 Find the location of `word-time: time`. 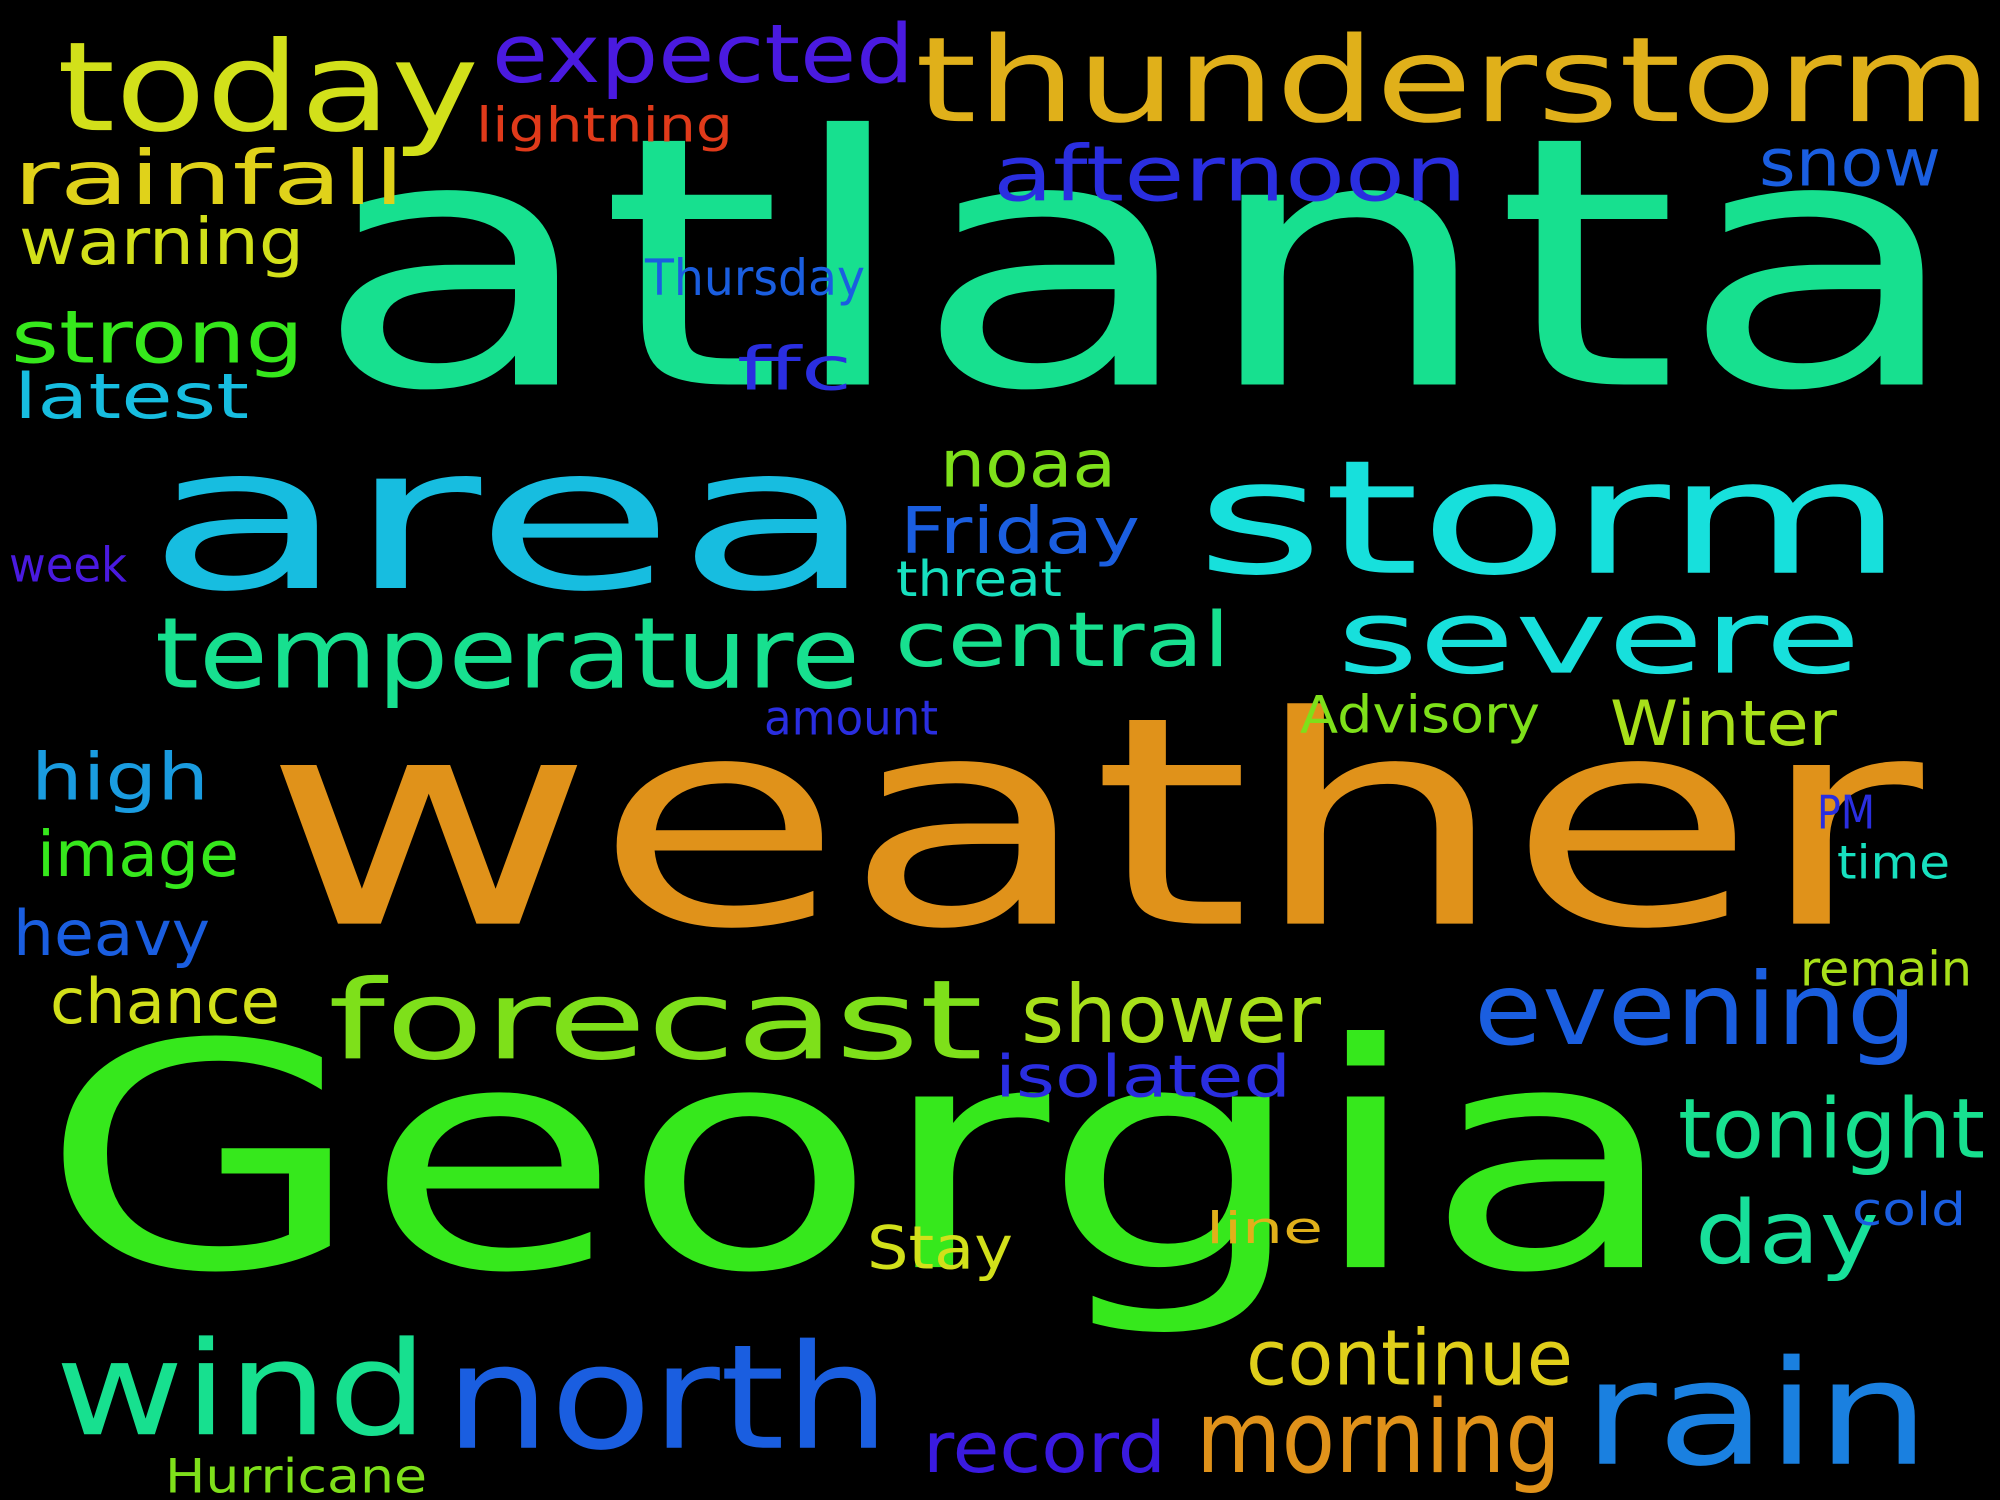

word-time: time is located at coordinates (1893, 862).